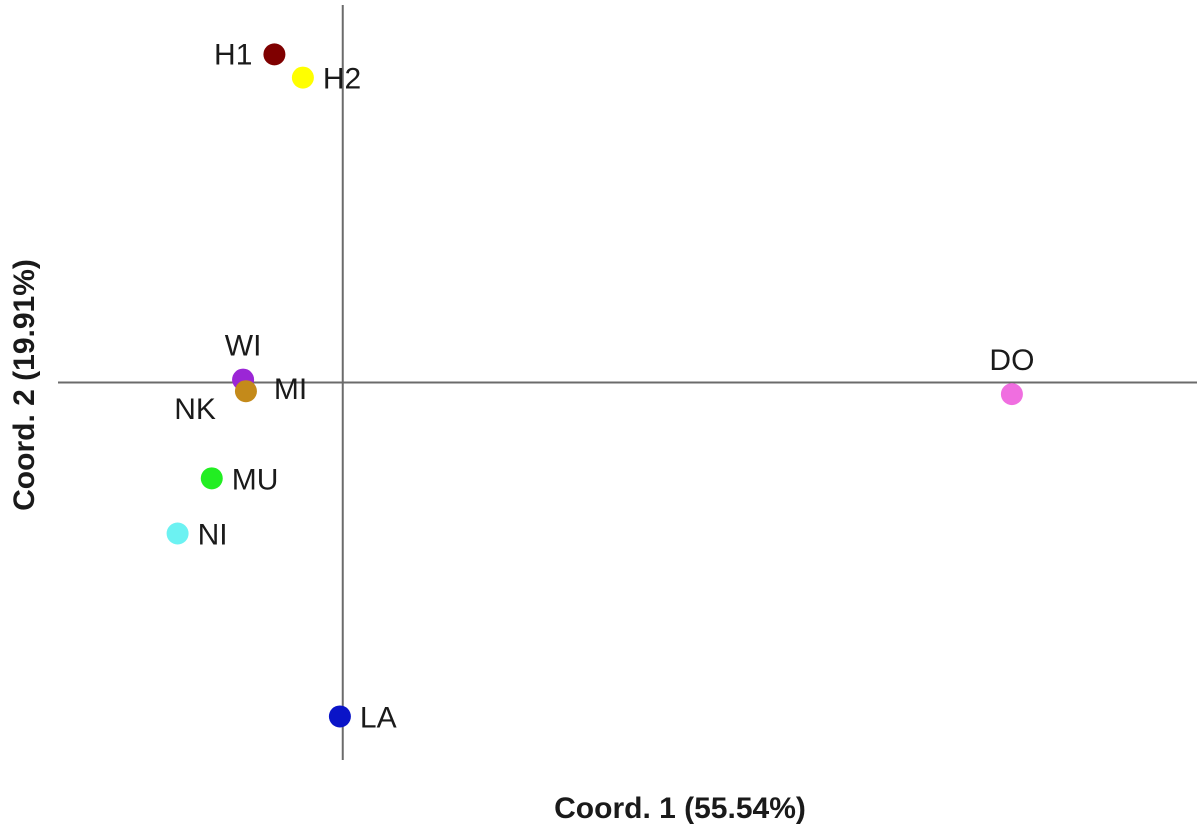 This screenshot has height=830, width=1200. Describe the element at coordinates (233, 54) in the screenshot. I see `point-label-h1: H1` at that location.